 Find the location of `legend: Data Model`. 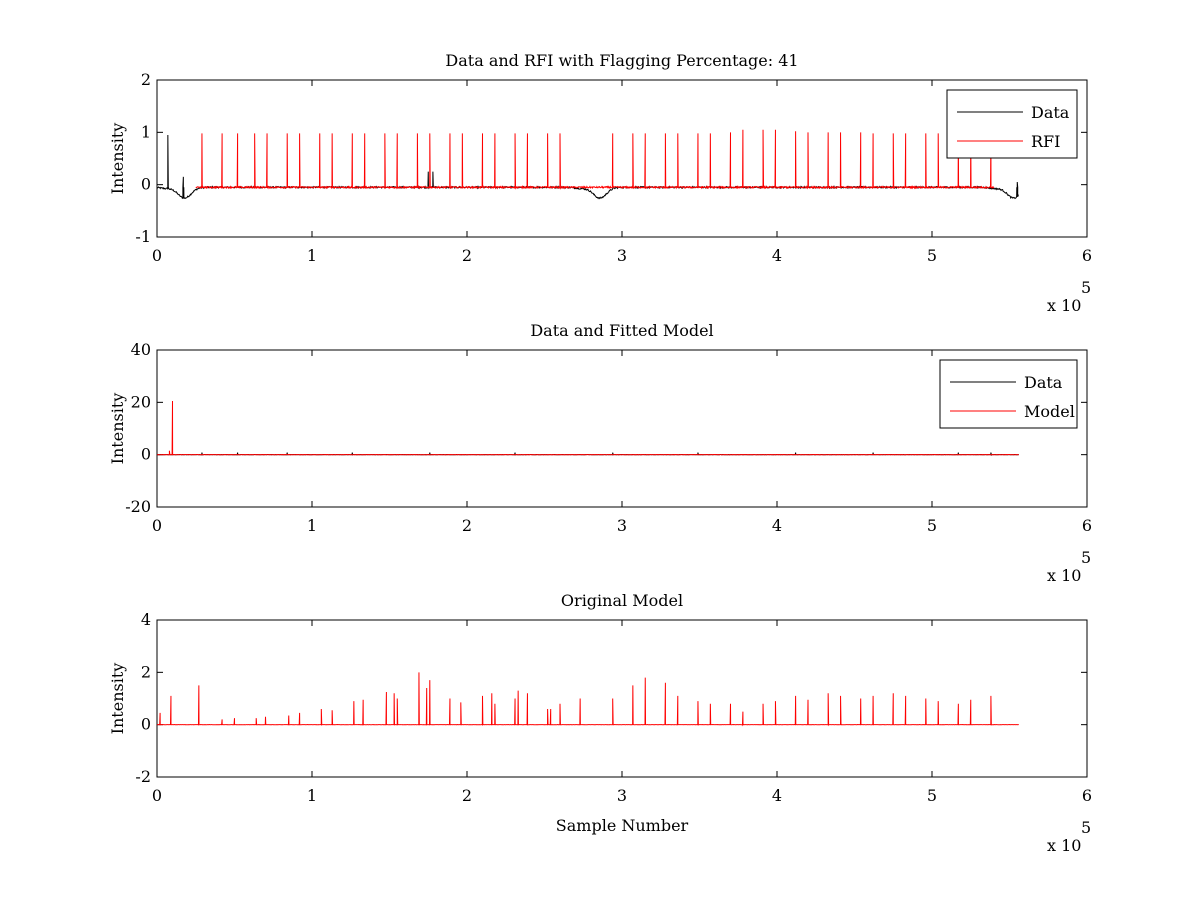

legend: Data Model is located at coordinates (1008, 394).